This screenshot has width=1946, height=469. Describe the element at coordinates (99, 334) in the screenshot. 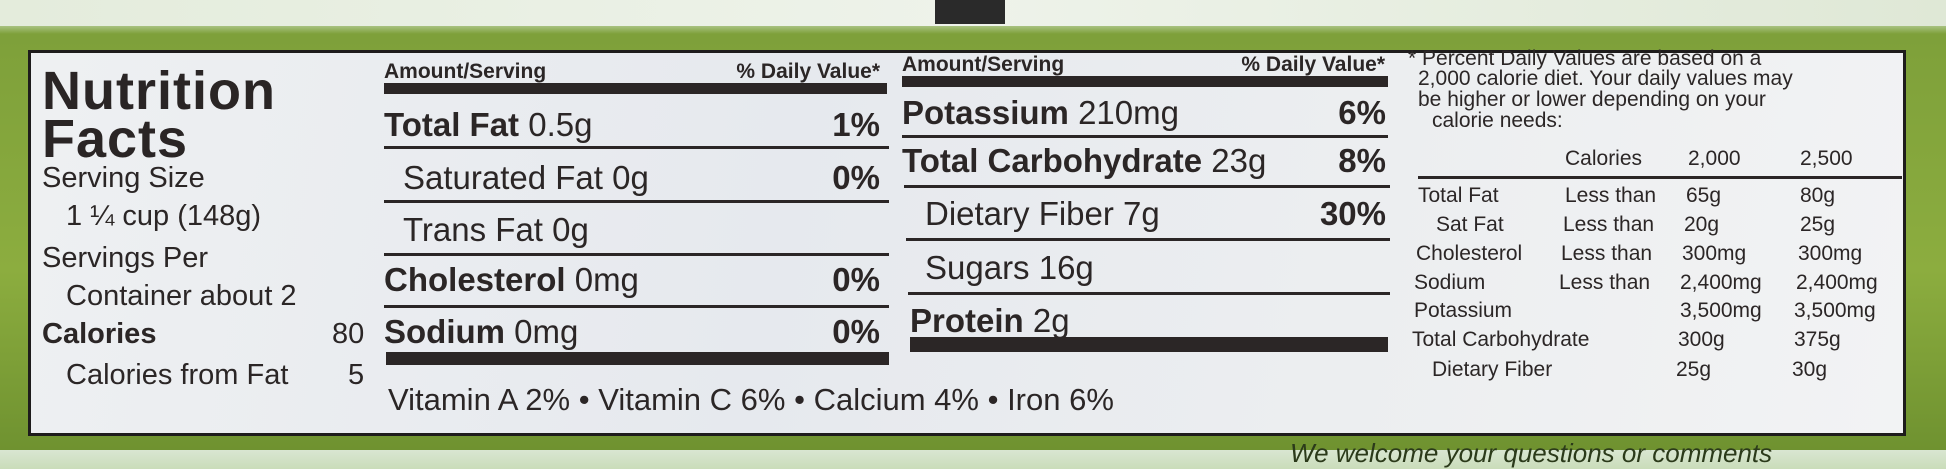

I see `calories-label: Calories` at that location.